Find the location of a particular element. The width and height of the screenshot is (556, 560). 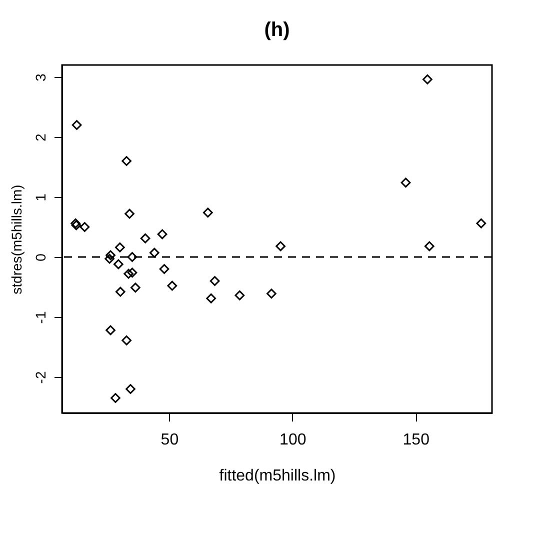

y-axis-title: stdres(m5hills.lm) is located at coordinates (16, 239).